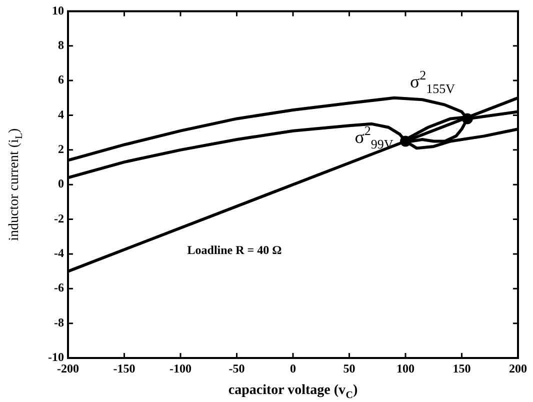  What do you see at coordinates (59, 218) in the screenshot?
I see `y-tick-label: -2` at bounding box center [59, 218].